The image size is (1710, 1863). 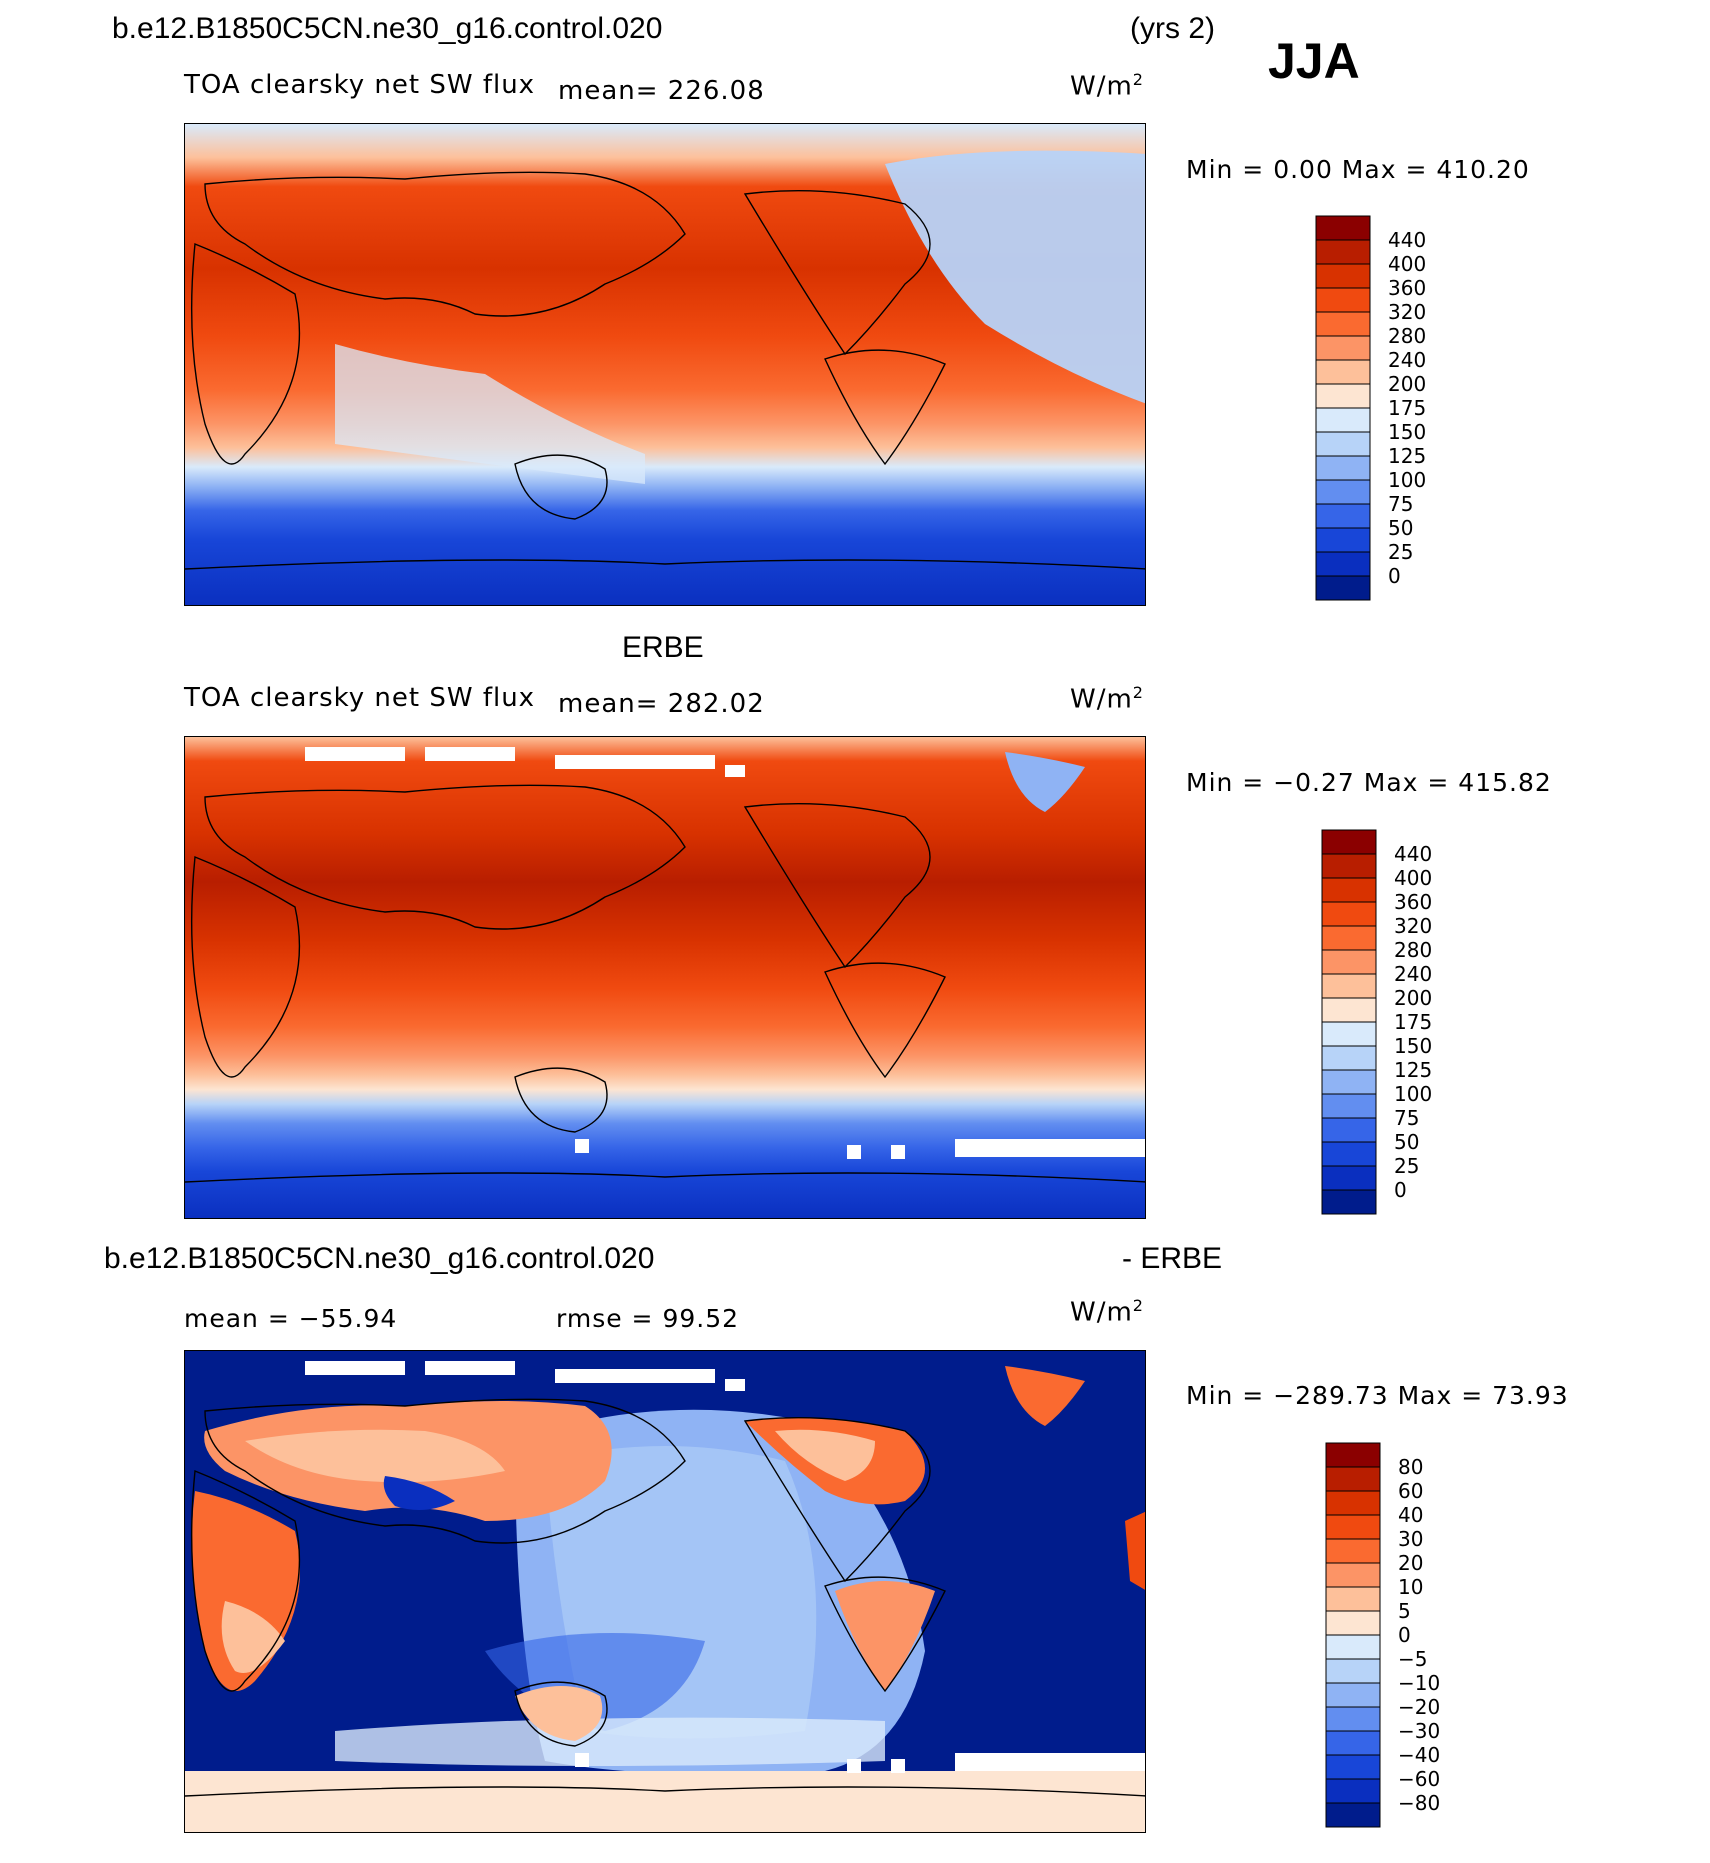 I want to click on colorbar-label: −5, so click(x=1412, y=1659).